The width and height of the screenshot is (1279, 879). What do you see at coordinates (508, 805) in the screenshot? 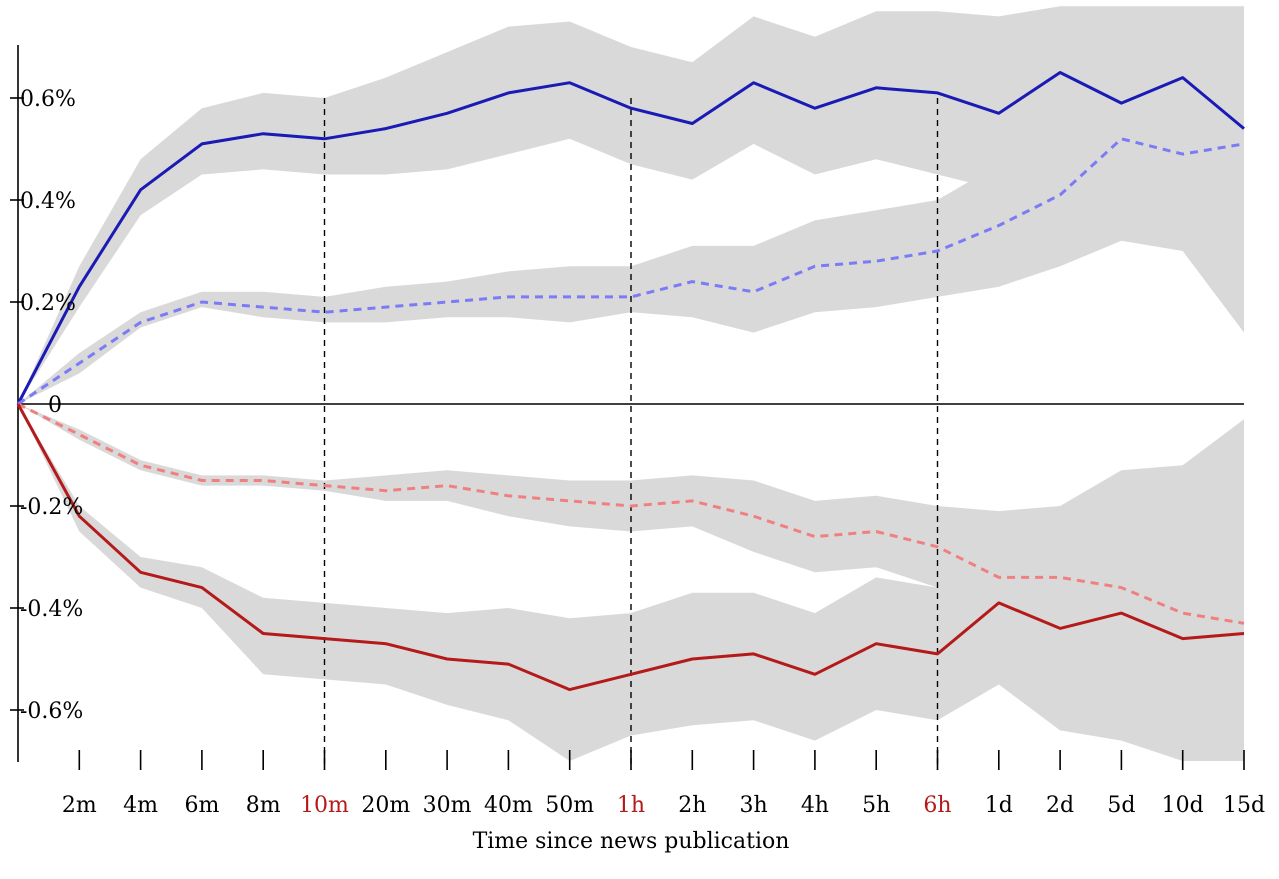
I see `x-tick-label: 40m` at bounding box center [508, 805].